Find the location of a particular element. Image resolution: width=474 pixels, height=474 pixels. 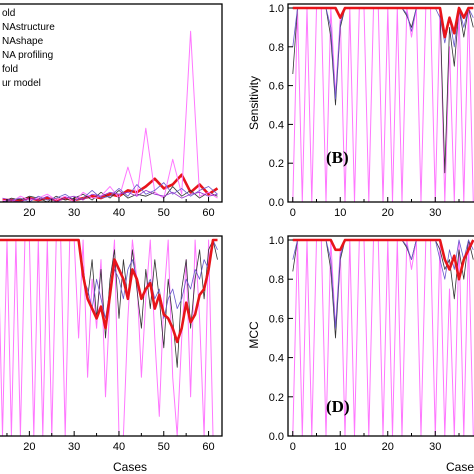

panel-d-ylabel: MCC is located at coordinates (254, 335).